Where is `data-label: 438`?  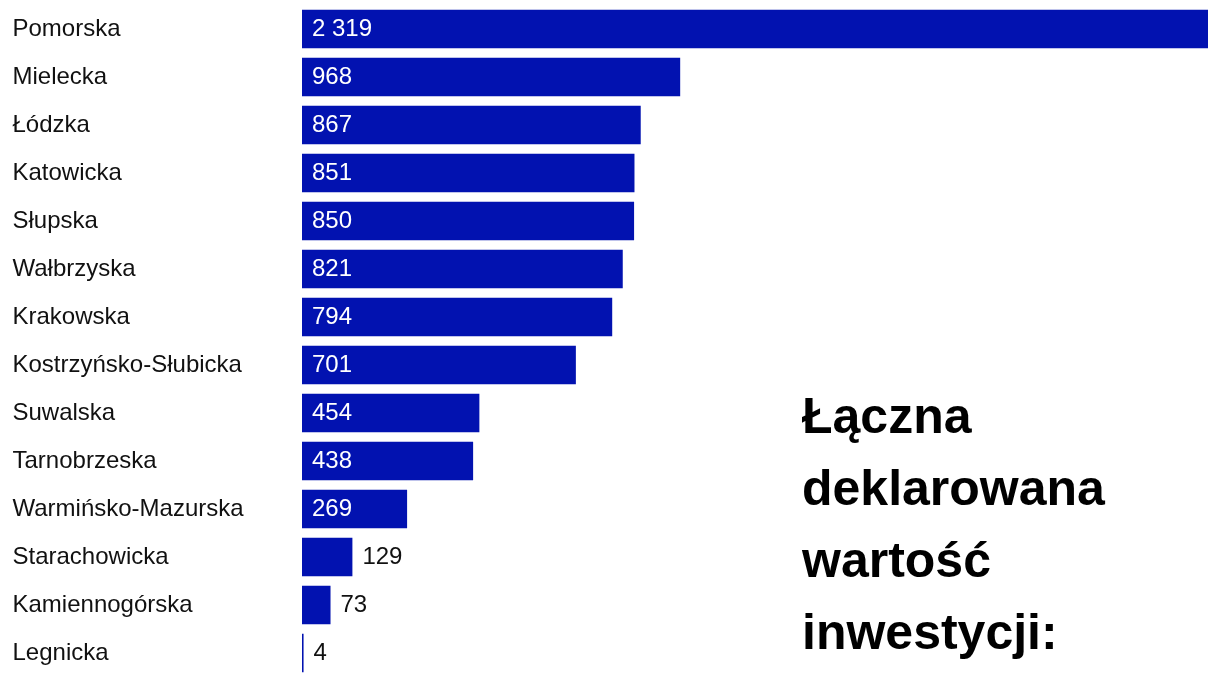 data-label: 438 is located at coordinates (332, 459).